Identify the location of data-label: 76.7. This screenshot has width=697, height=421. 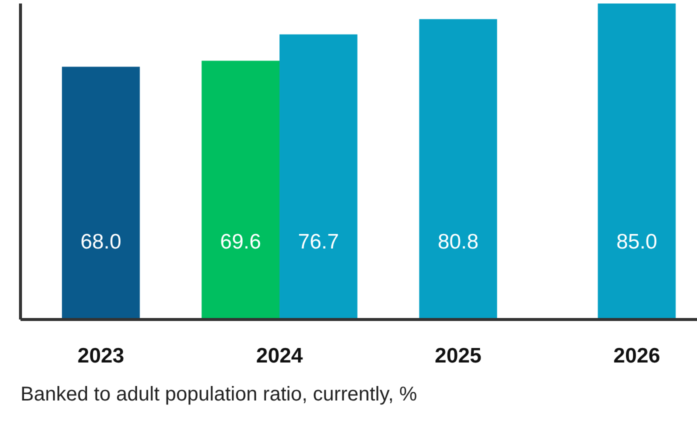
(318, 242).